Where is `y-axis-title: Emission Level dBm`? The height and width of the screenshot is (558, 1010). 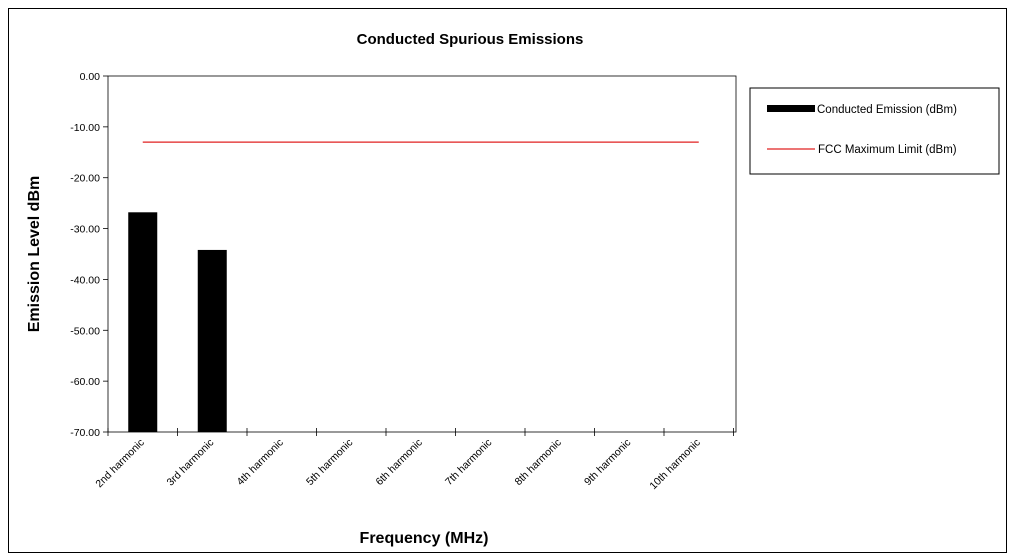
y-axis-title: Emission Level dBm is located at coordinates (34, 254).